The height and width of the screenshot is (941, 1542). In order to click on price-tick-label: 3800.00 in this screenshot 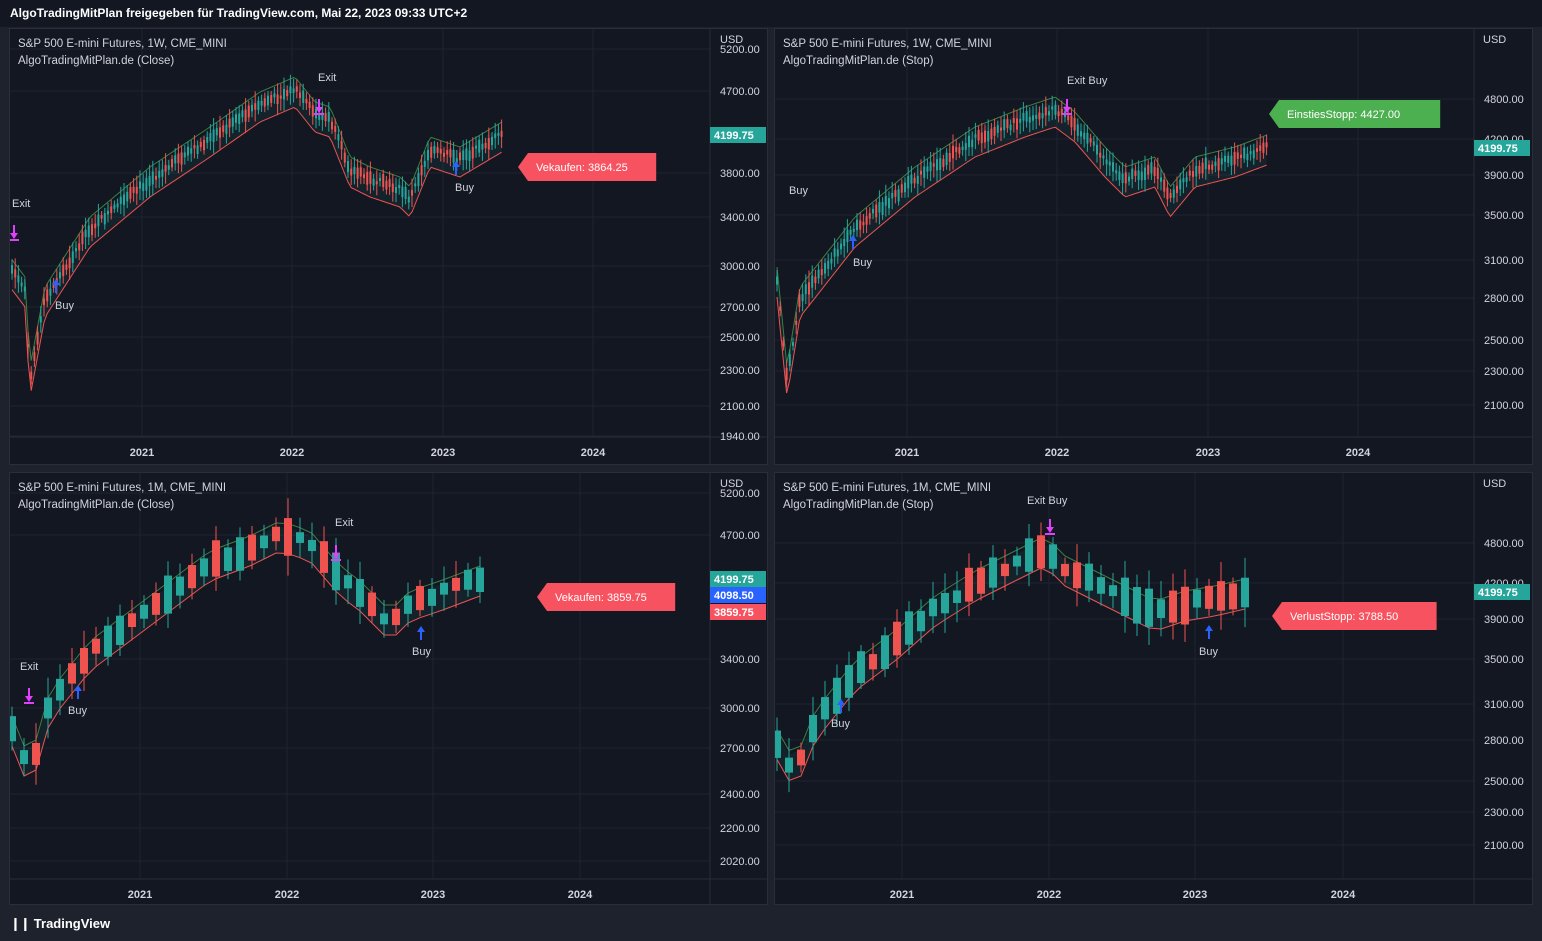, I will do `click(740, 174)`.